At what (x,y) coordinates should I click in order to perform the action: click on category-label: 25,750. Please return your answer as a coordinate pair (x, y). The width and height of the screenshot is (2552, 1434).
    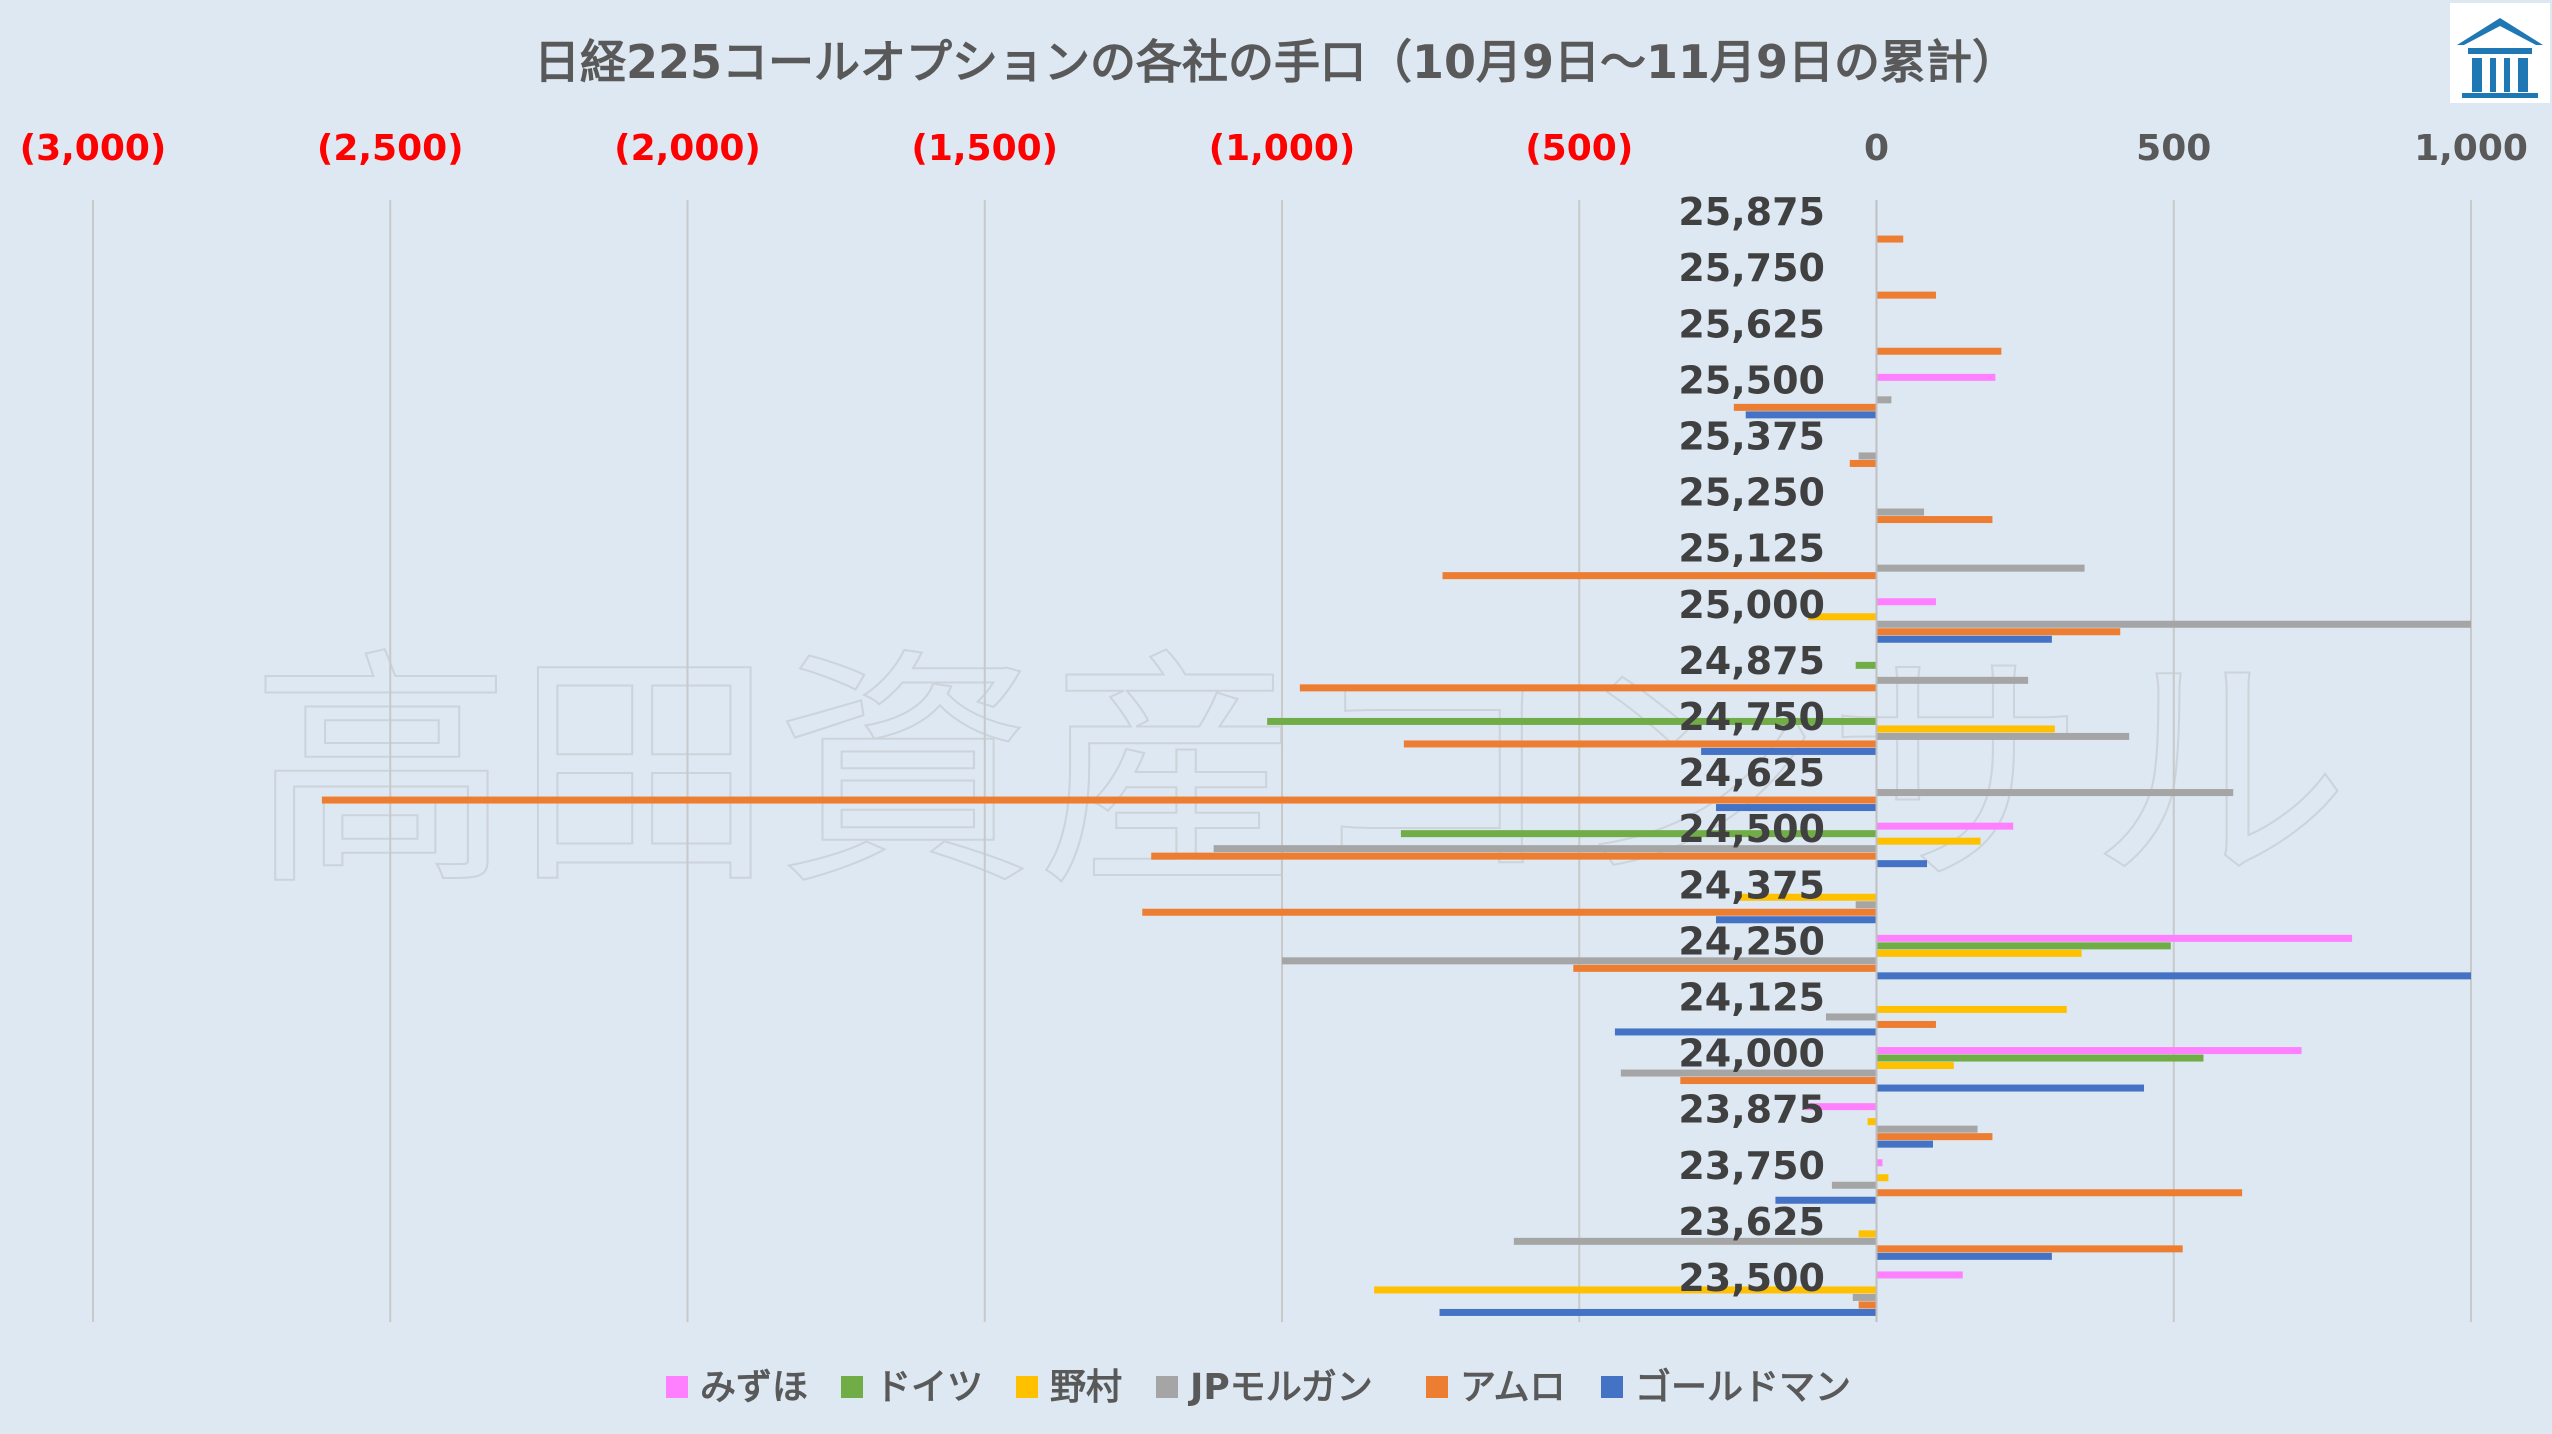
    Looking at the image, I should click on (1751, 268).